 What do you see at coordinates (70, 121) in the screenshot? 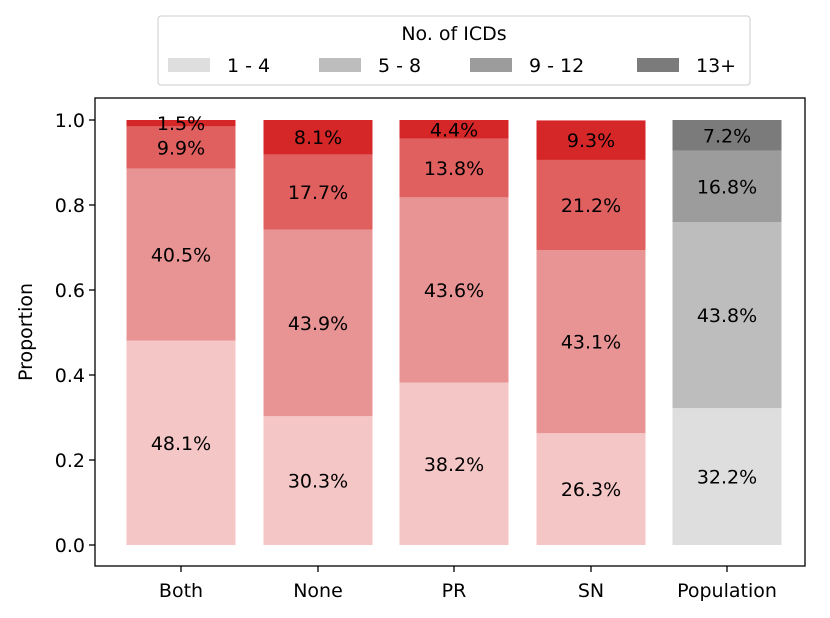
I see `y-tick-label: 1.0` at bounding box center [70, 121].